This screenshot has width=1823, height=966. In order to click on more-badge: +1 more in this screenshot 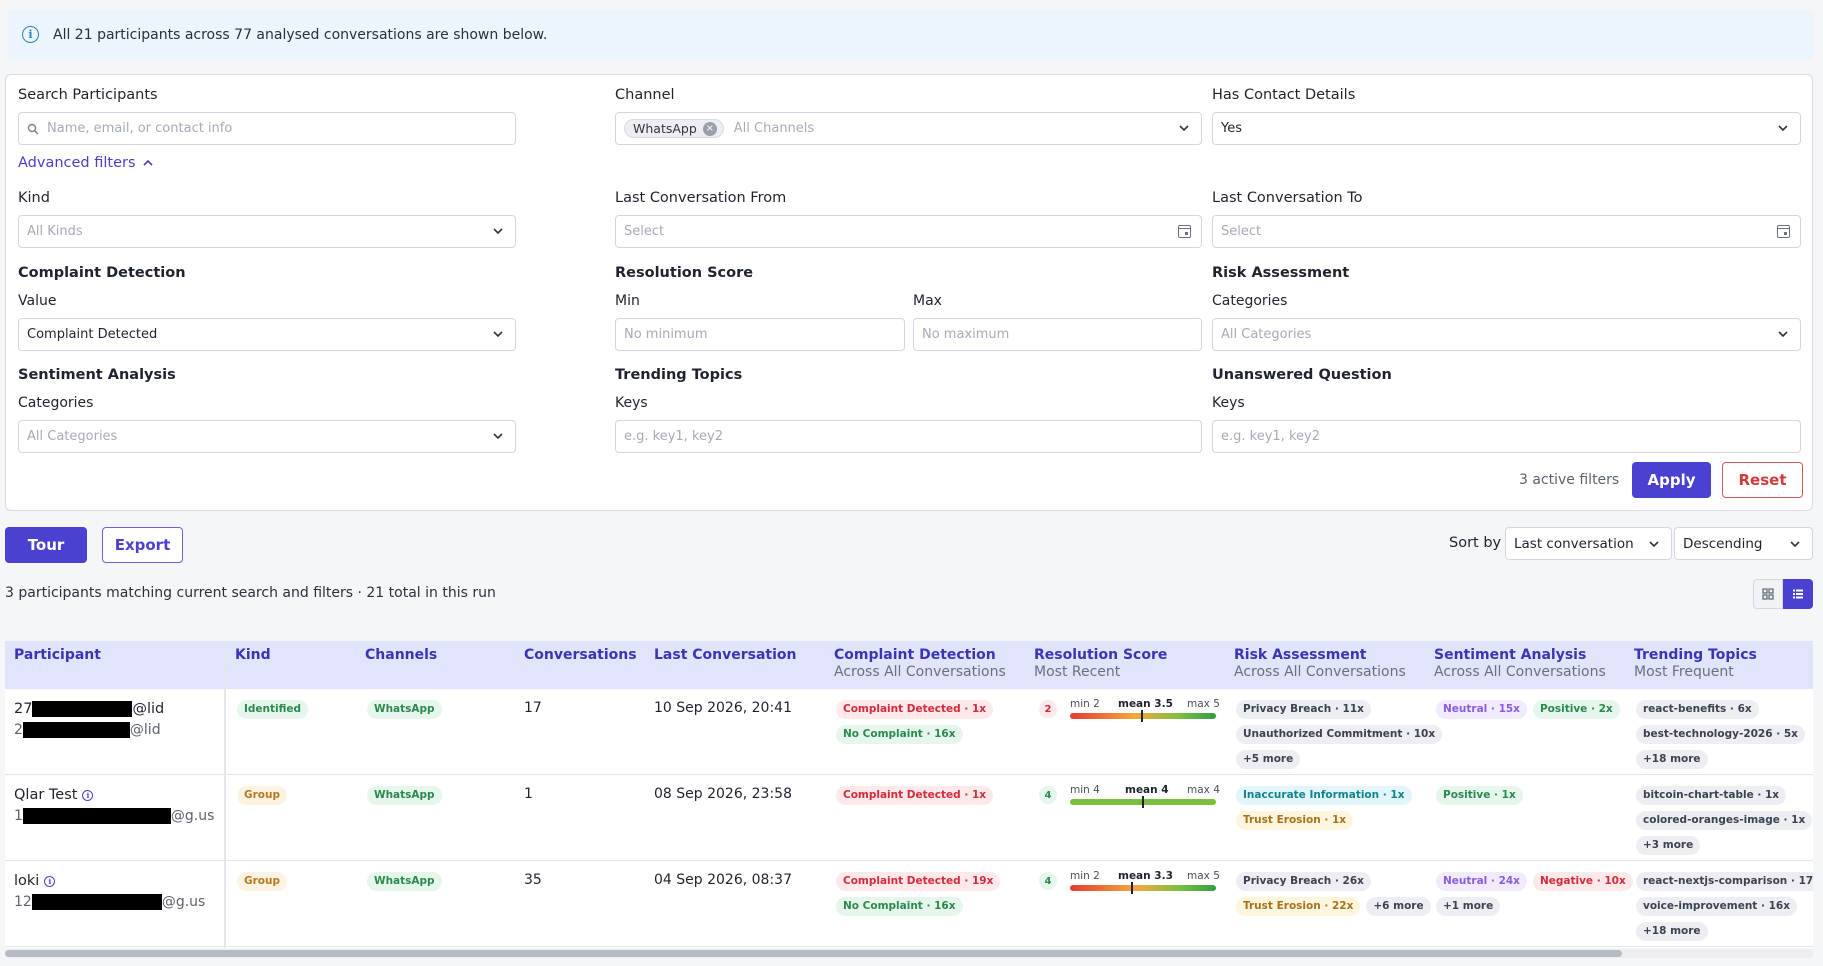, I will do `click(1468, 906)`.